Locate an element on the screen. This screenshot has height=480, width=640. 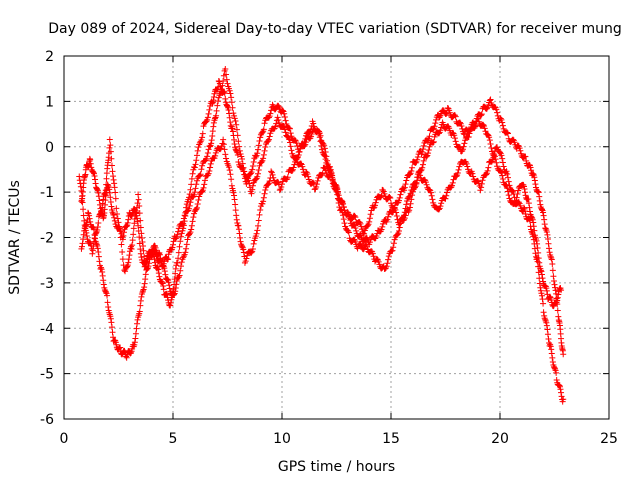
x-tick-label: 10 is located at coordinates (282, 439).